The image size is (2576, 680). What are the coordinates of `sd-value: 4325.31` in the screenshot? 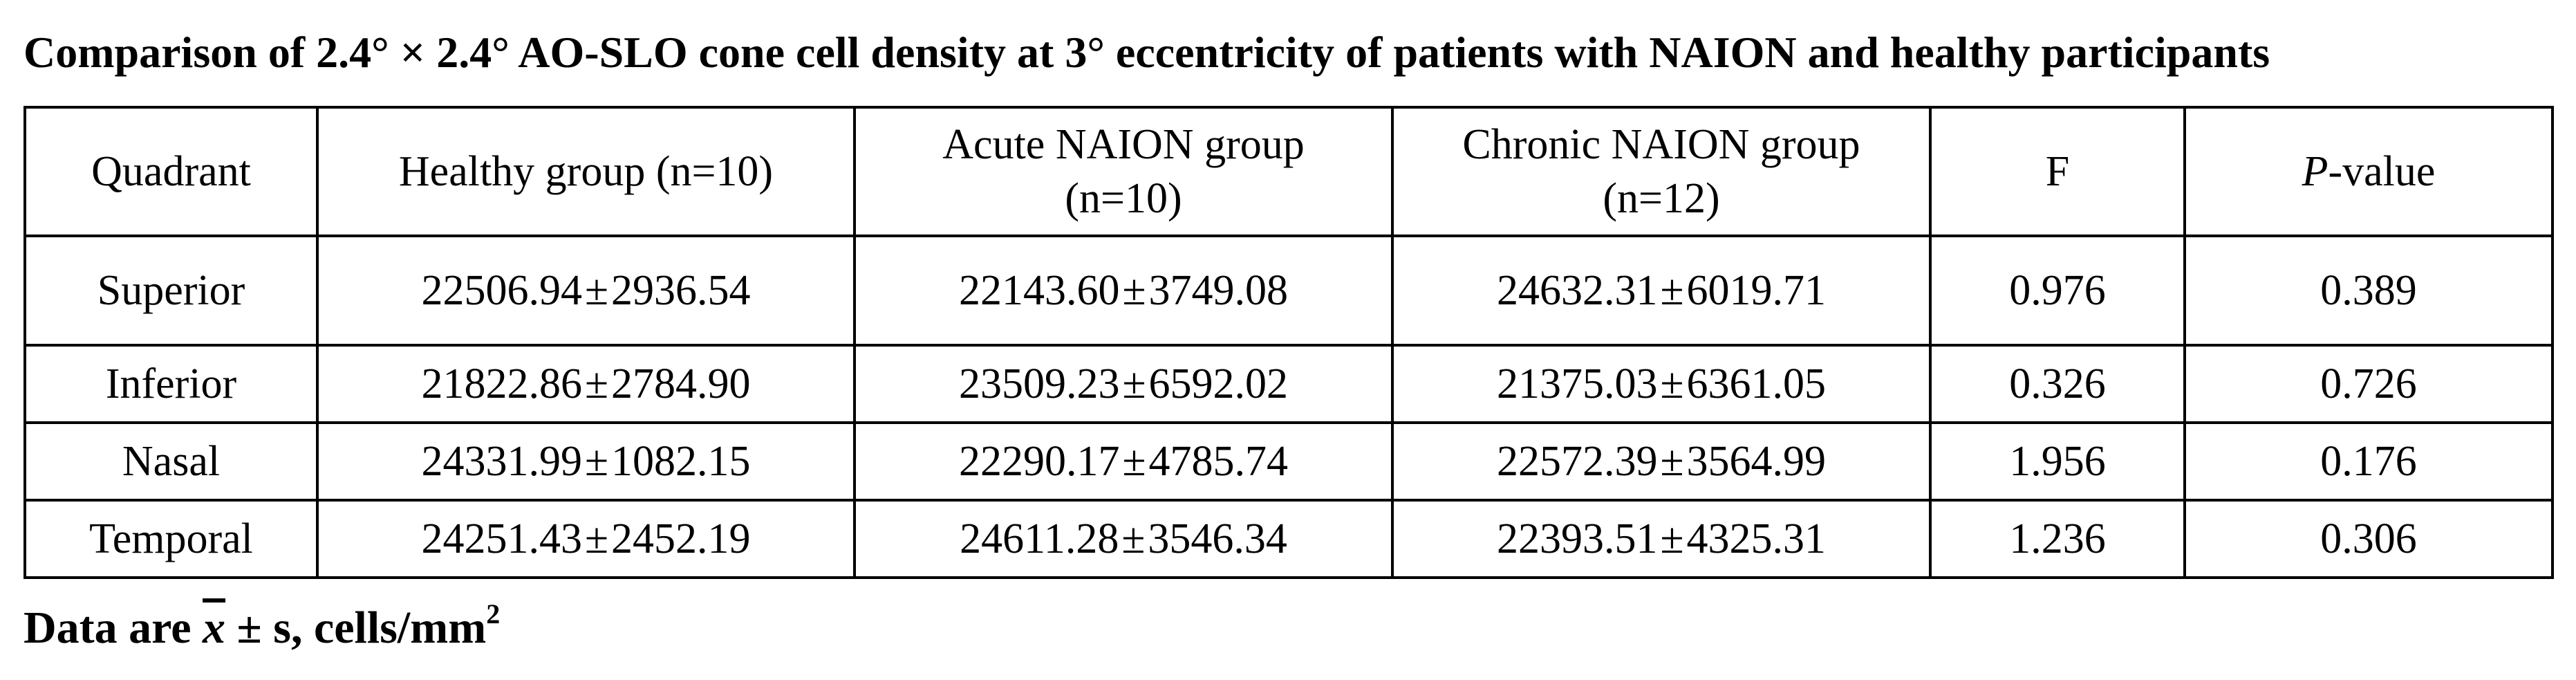 It's located at (1756, 538).